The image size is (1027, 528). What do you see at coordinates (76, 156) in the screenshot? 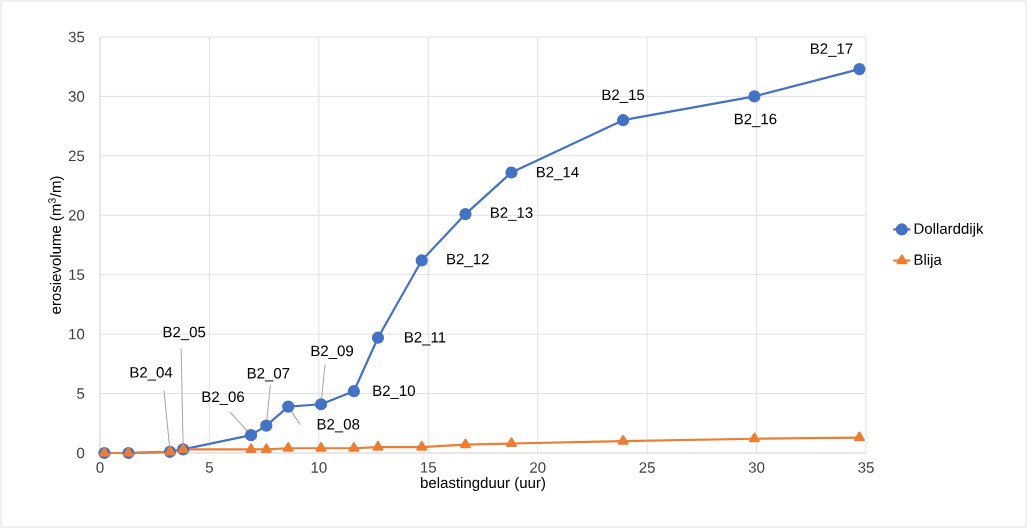
I see `y-tick-label: 25` at bounding box center [76, 156].